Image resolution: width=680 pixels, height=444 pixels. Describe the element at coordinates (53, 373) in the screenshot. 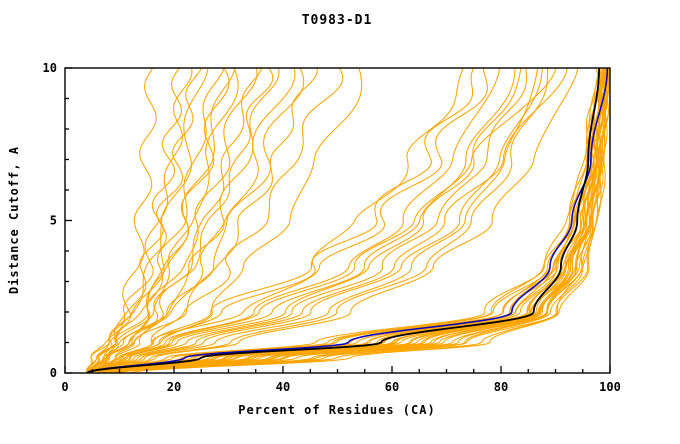

I see `y-tick-label: 0` at that location.